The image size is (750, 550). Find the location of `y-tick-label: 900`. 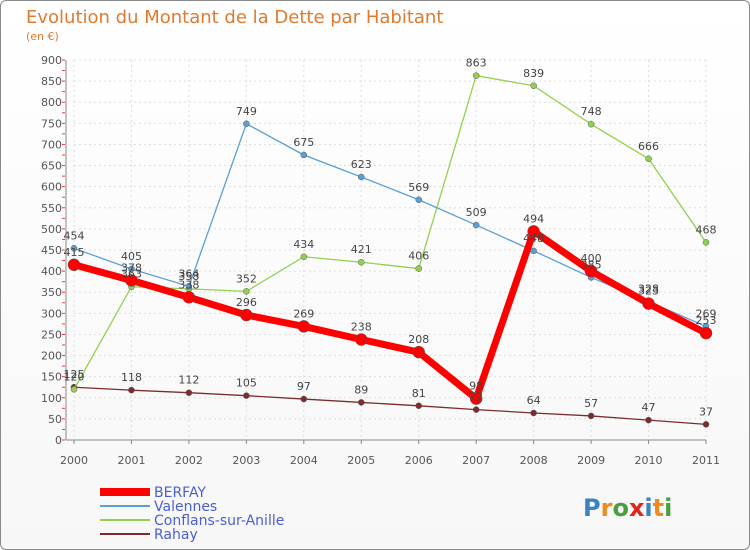

y-tick-label: 900 is located at coordinates (51, 60).